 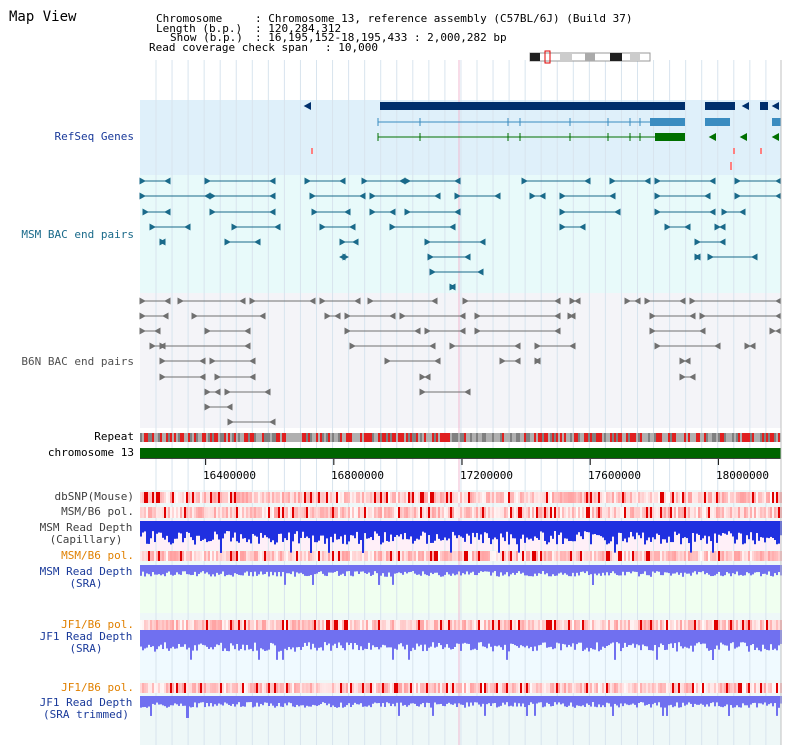 What do you see at coordinates (90, 452) in the screenshot?
I see `track-label-chromosome: chromosome 13` at bounding box center [90, 452].